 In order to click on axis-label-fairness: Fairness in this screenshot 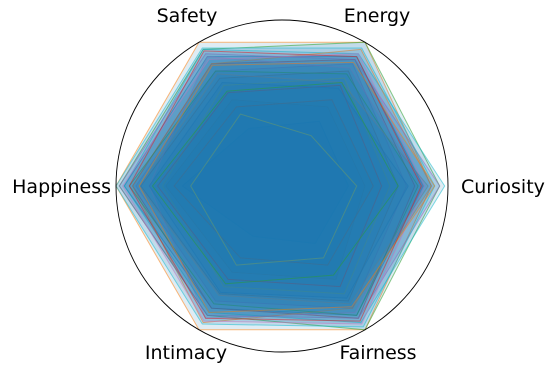, I will do `click(377, 353)`.